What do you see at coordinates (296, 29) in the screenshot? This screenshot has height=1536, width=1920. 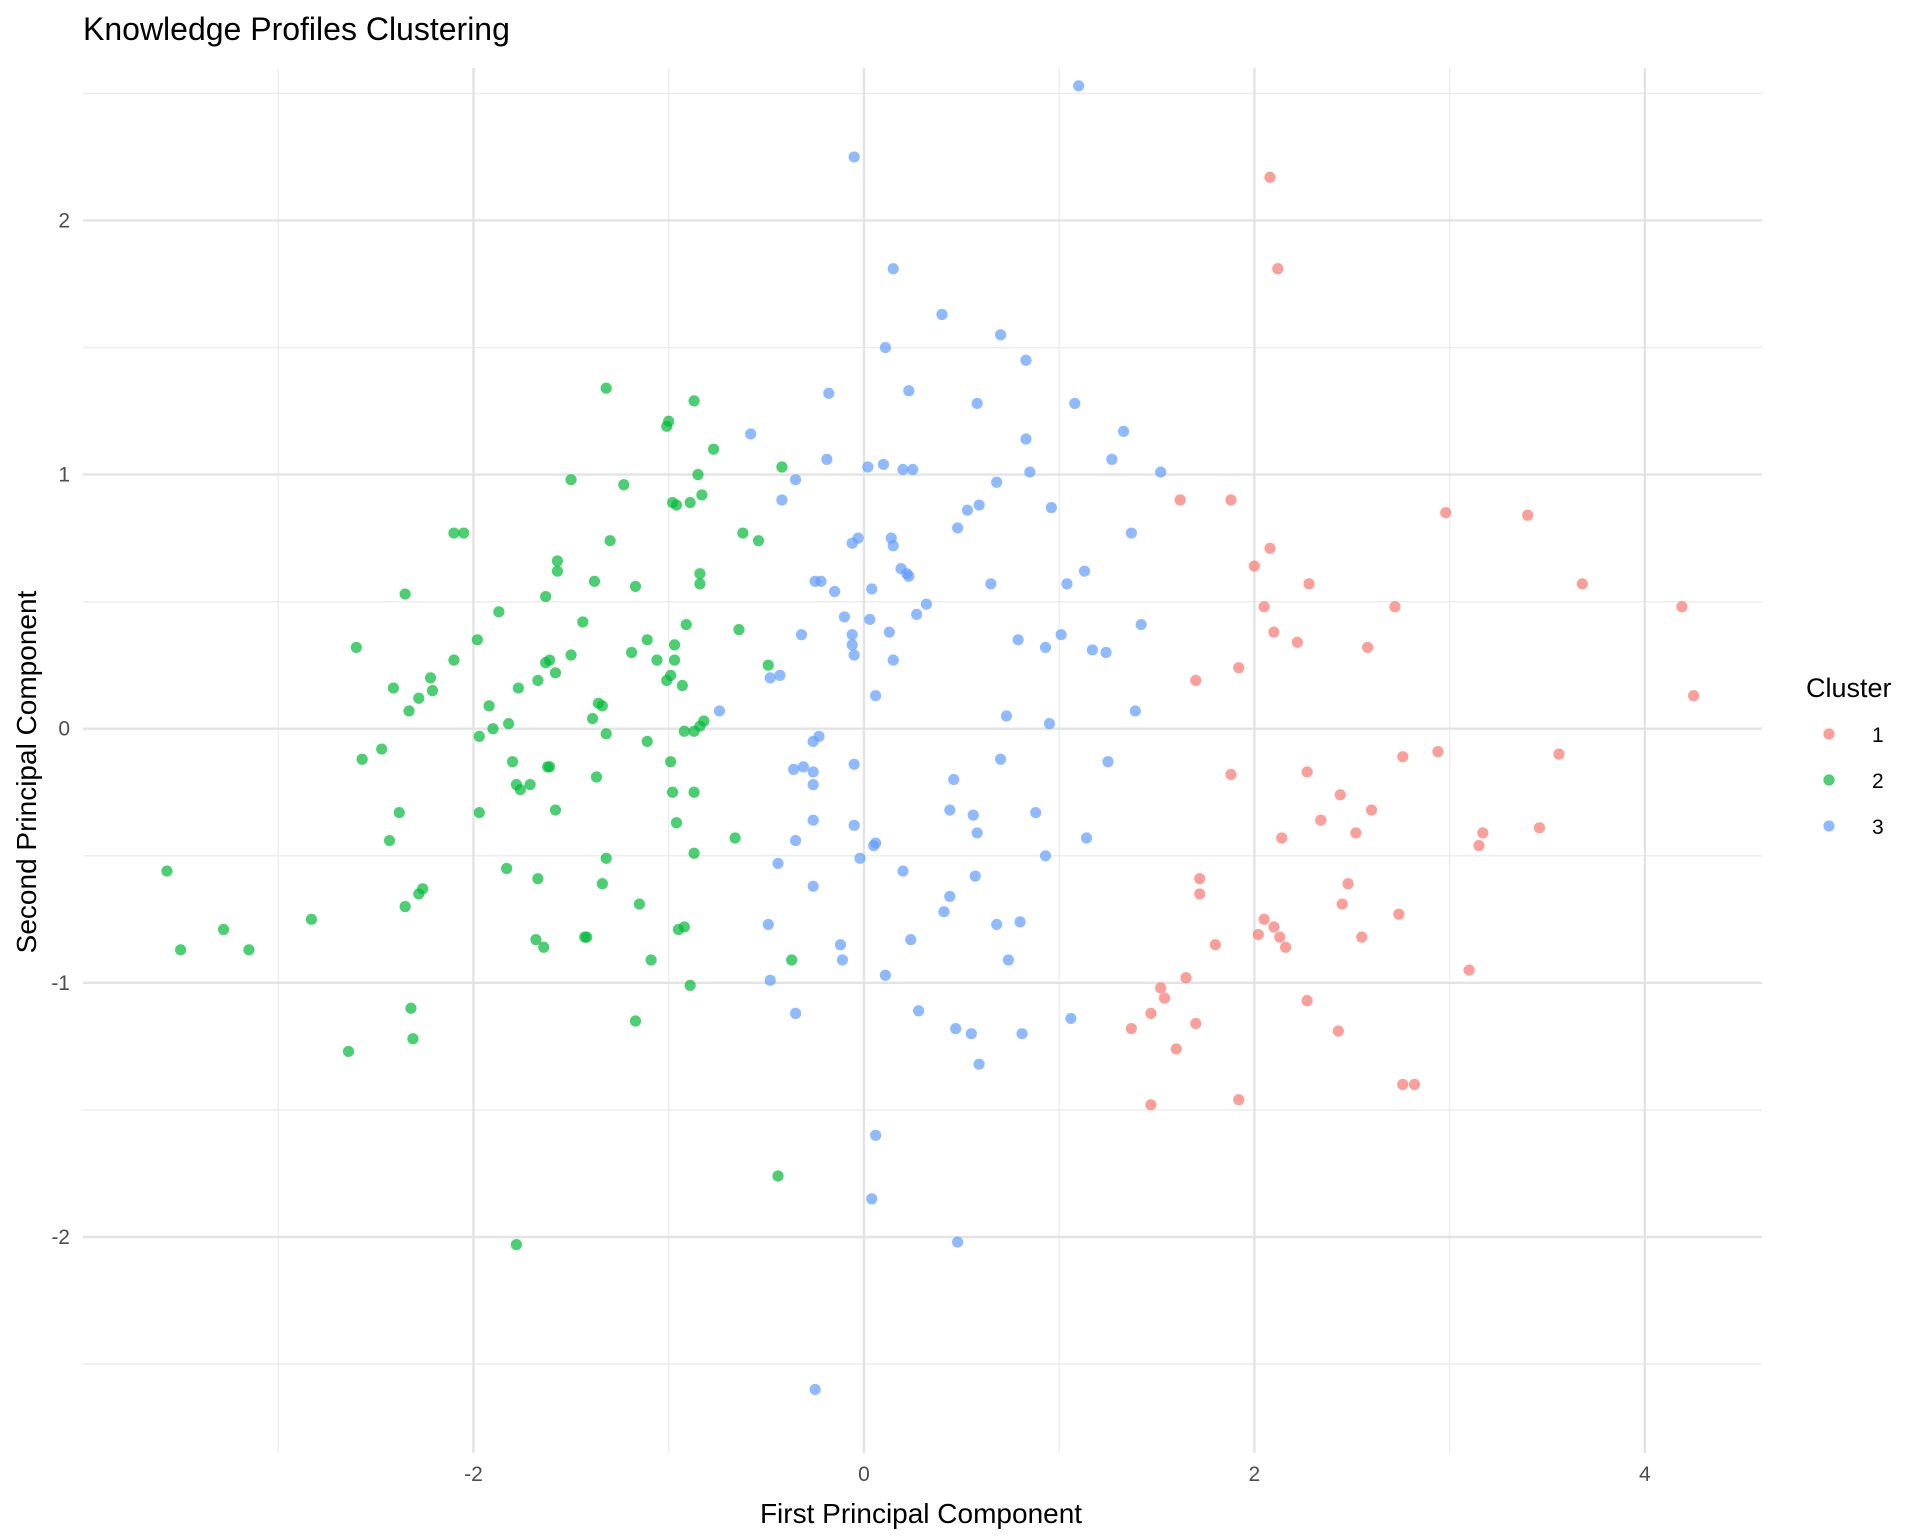 I see `chart-title: Knowledge Profiles Clustering` at bounding box center [296, 29].